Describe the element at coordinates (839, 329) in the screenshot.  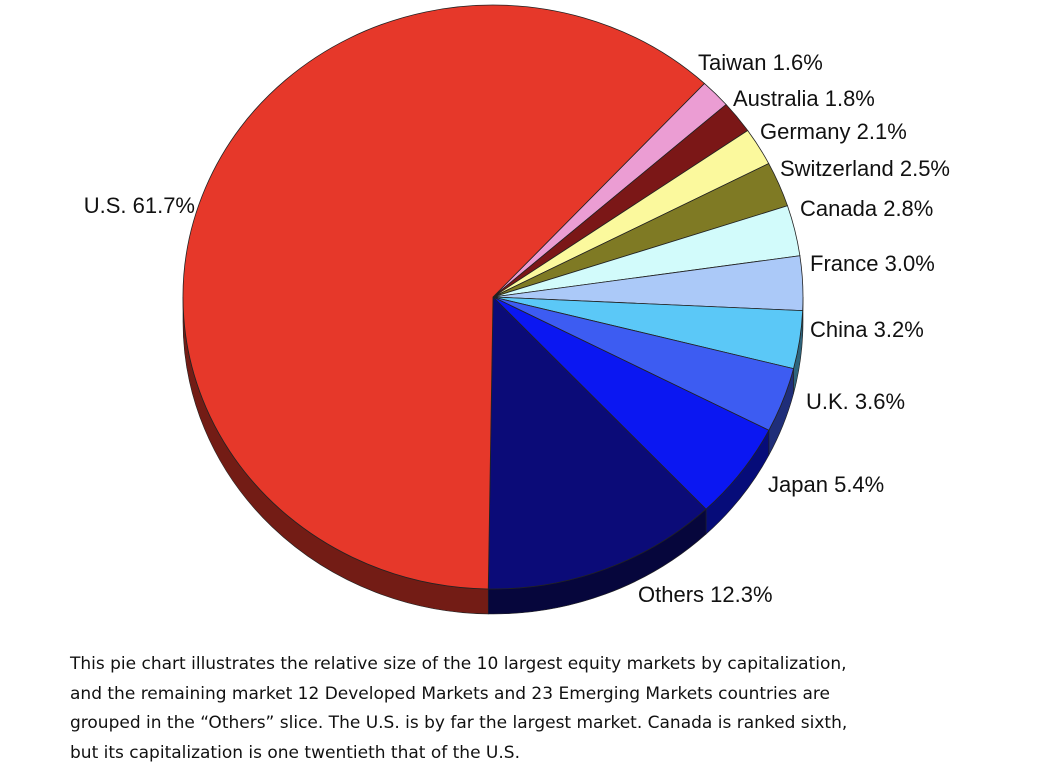
I see `slice-category: China` at that location.